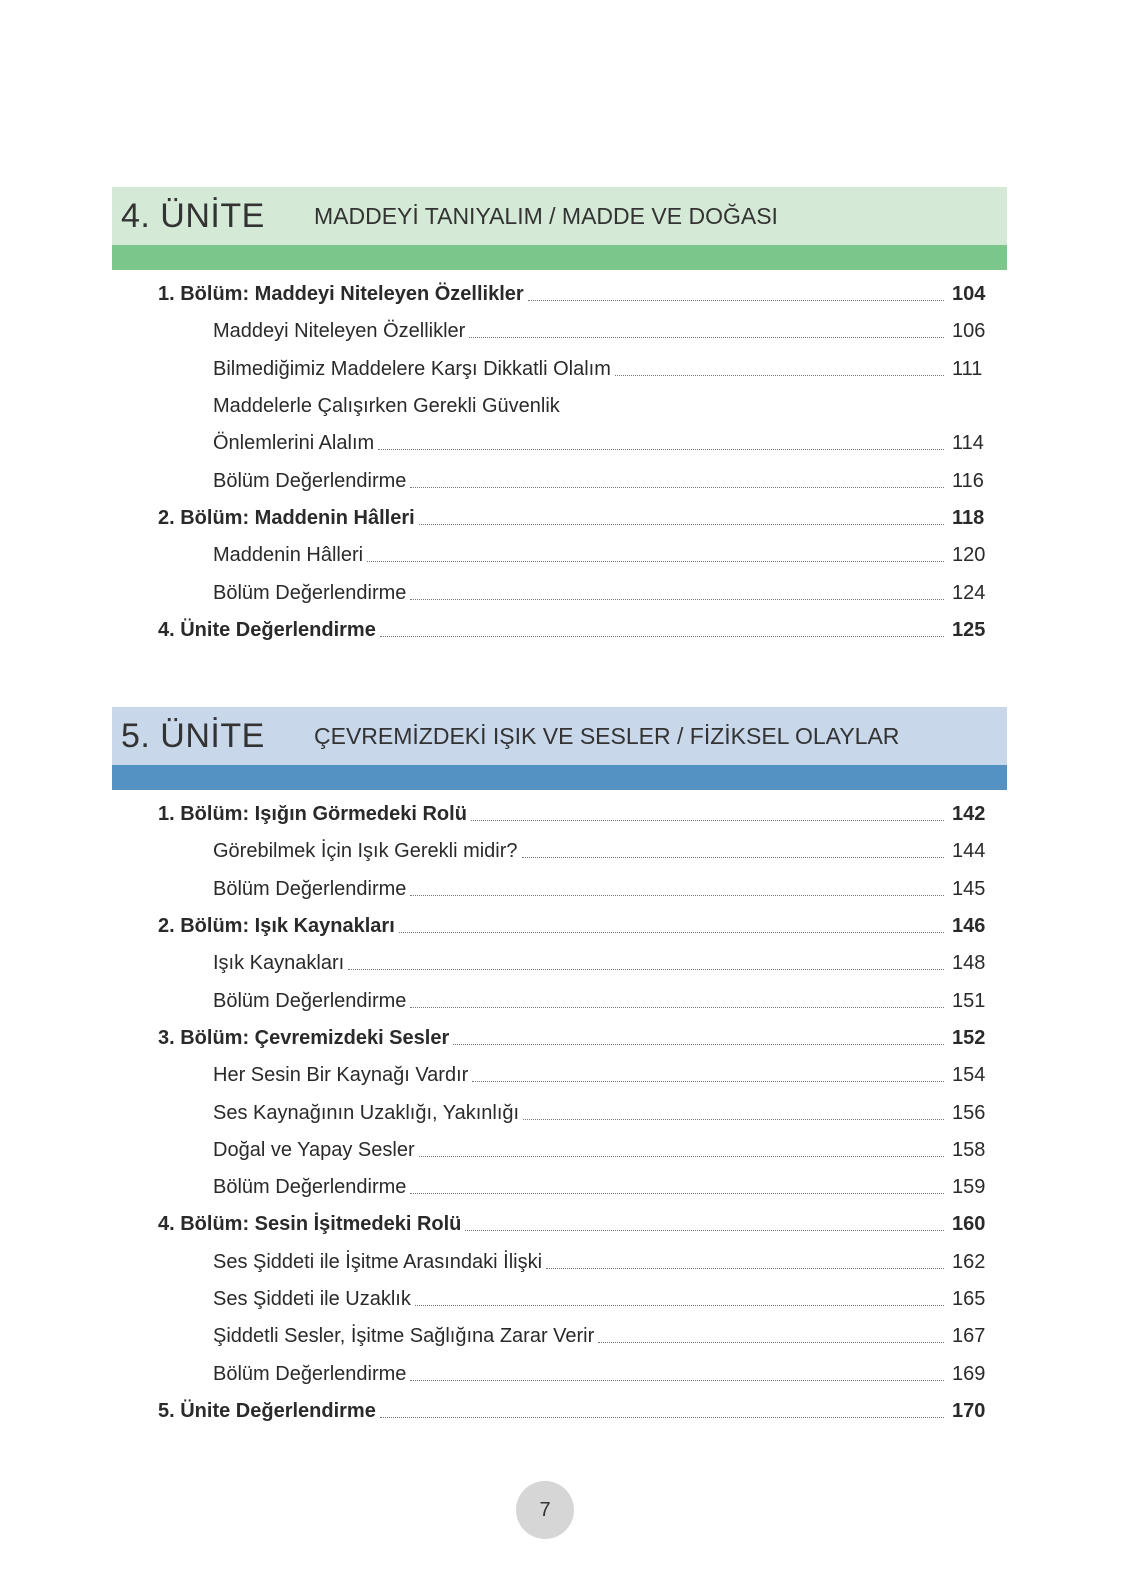  Describe the element at coordinates (969, 1299) in the screenshot. I see `entry-page-number: 165` at that location.